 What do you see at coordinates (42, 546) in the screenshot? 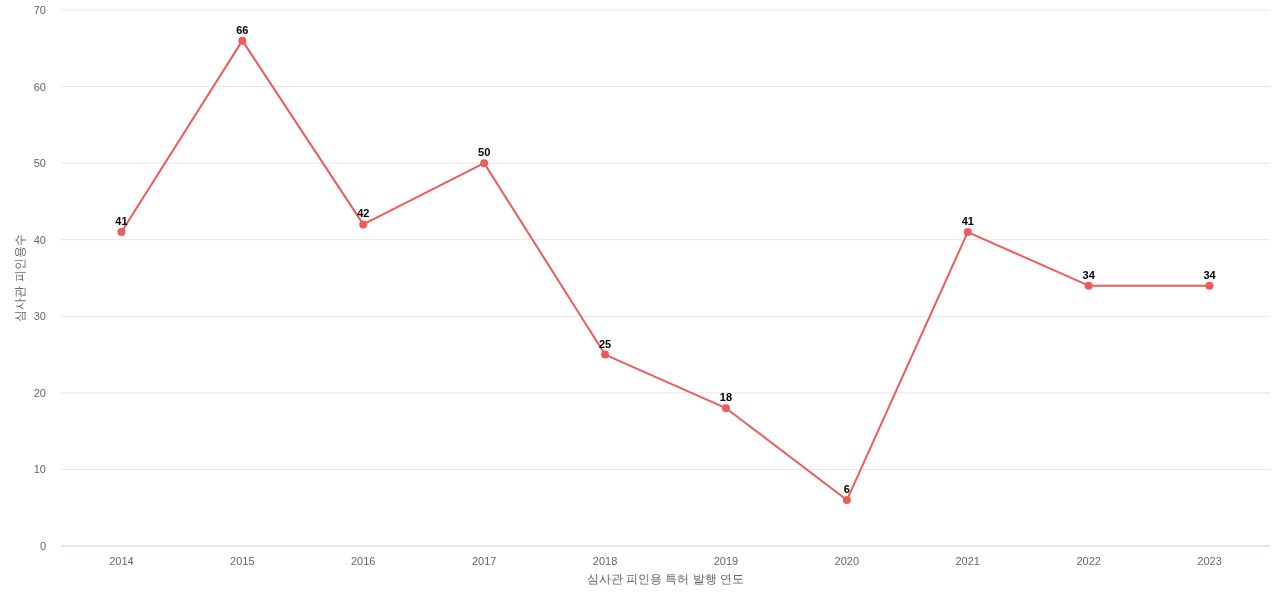
I see `y-tick-label: 0` at bounding box center [42, 546].